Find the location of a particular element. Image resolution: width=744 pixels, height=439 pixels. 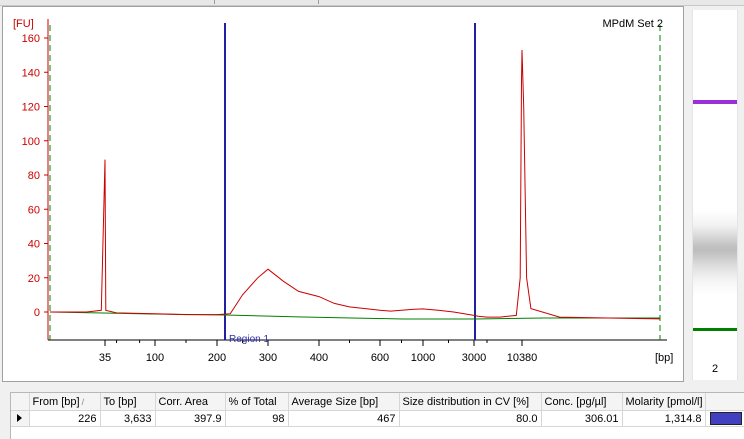

y-tick-label: 120 is located at coordinates (31, 108).